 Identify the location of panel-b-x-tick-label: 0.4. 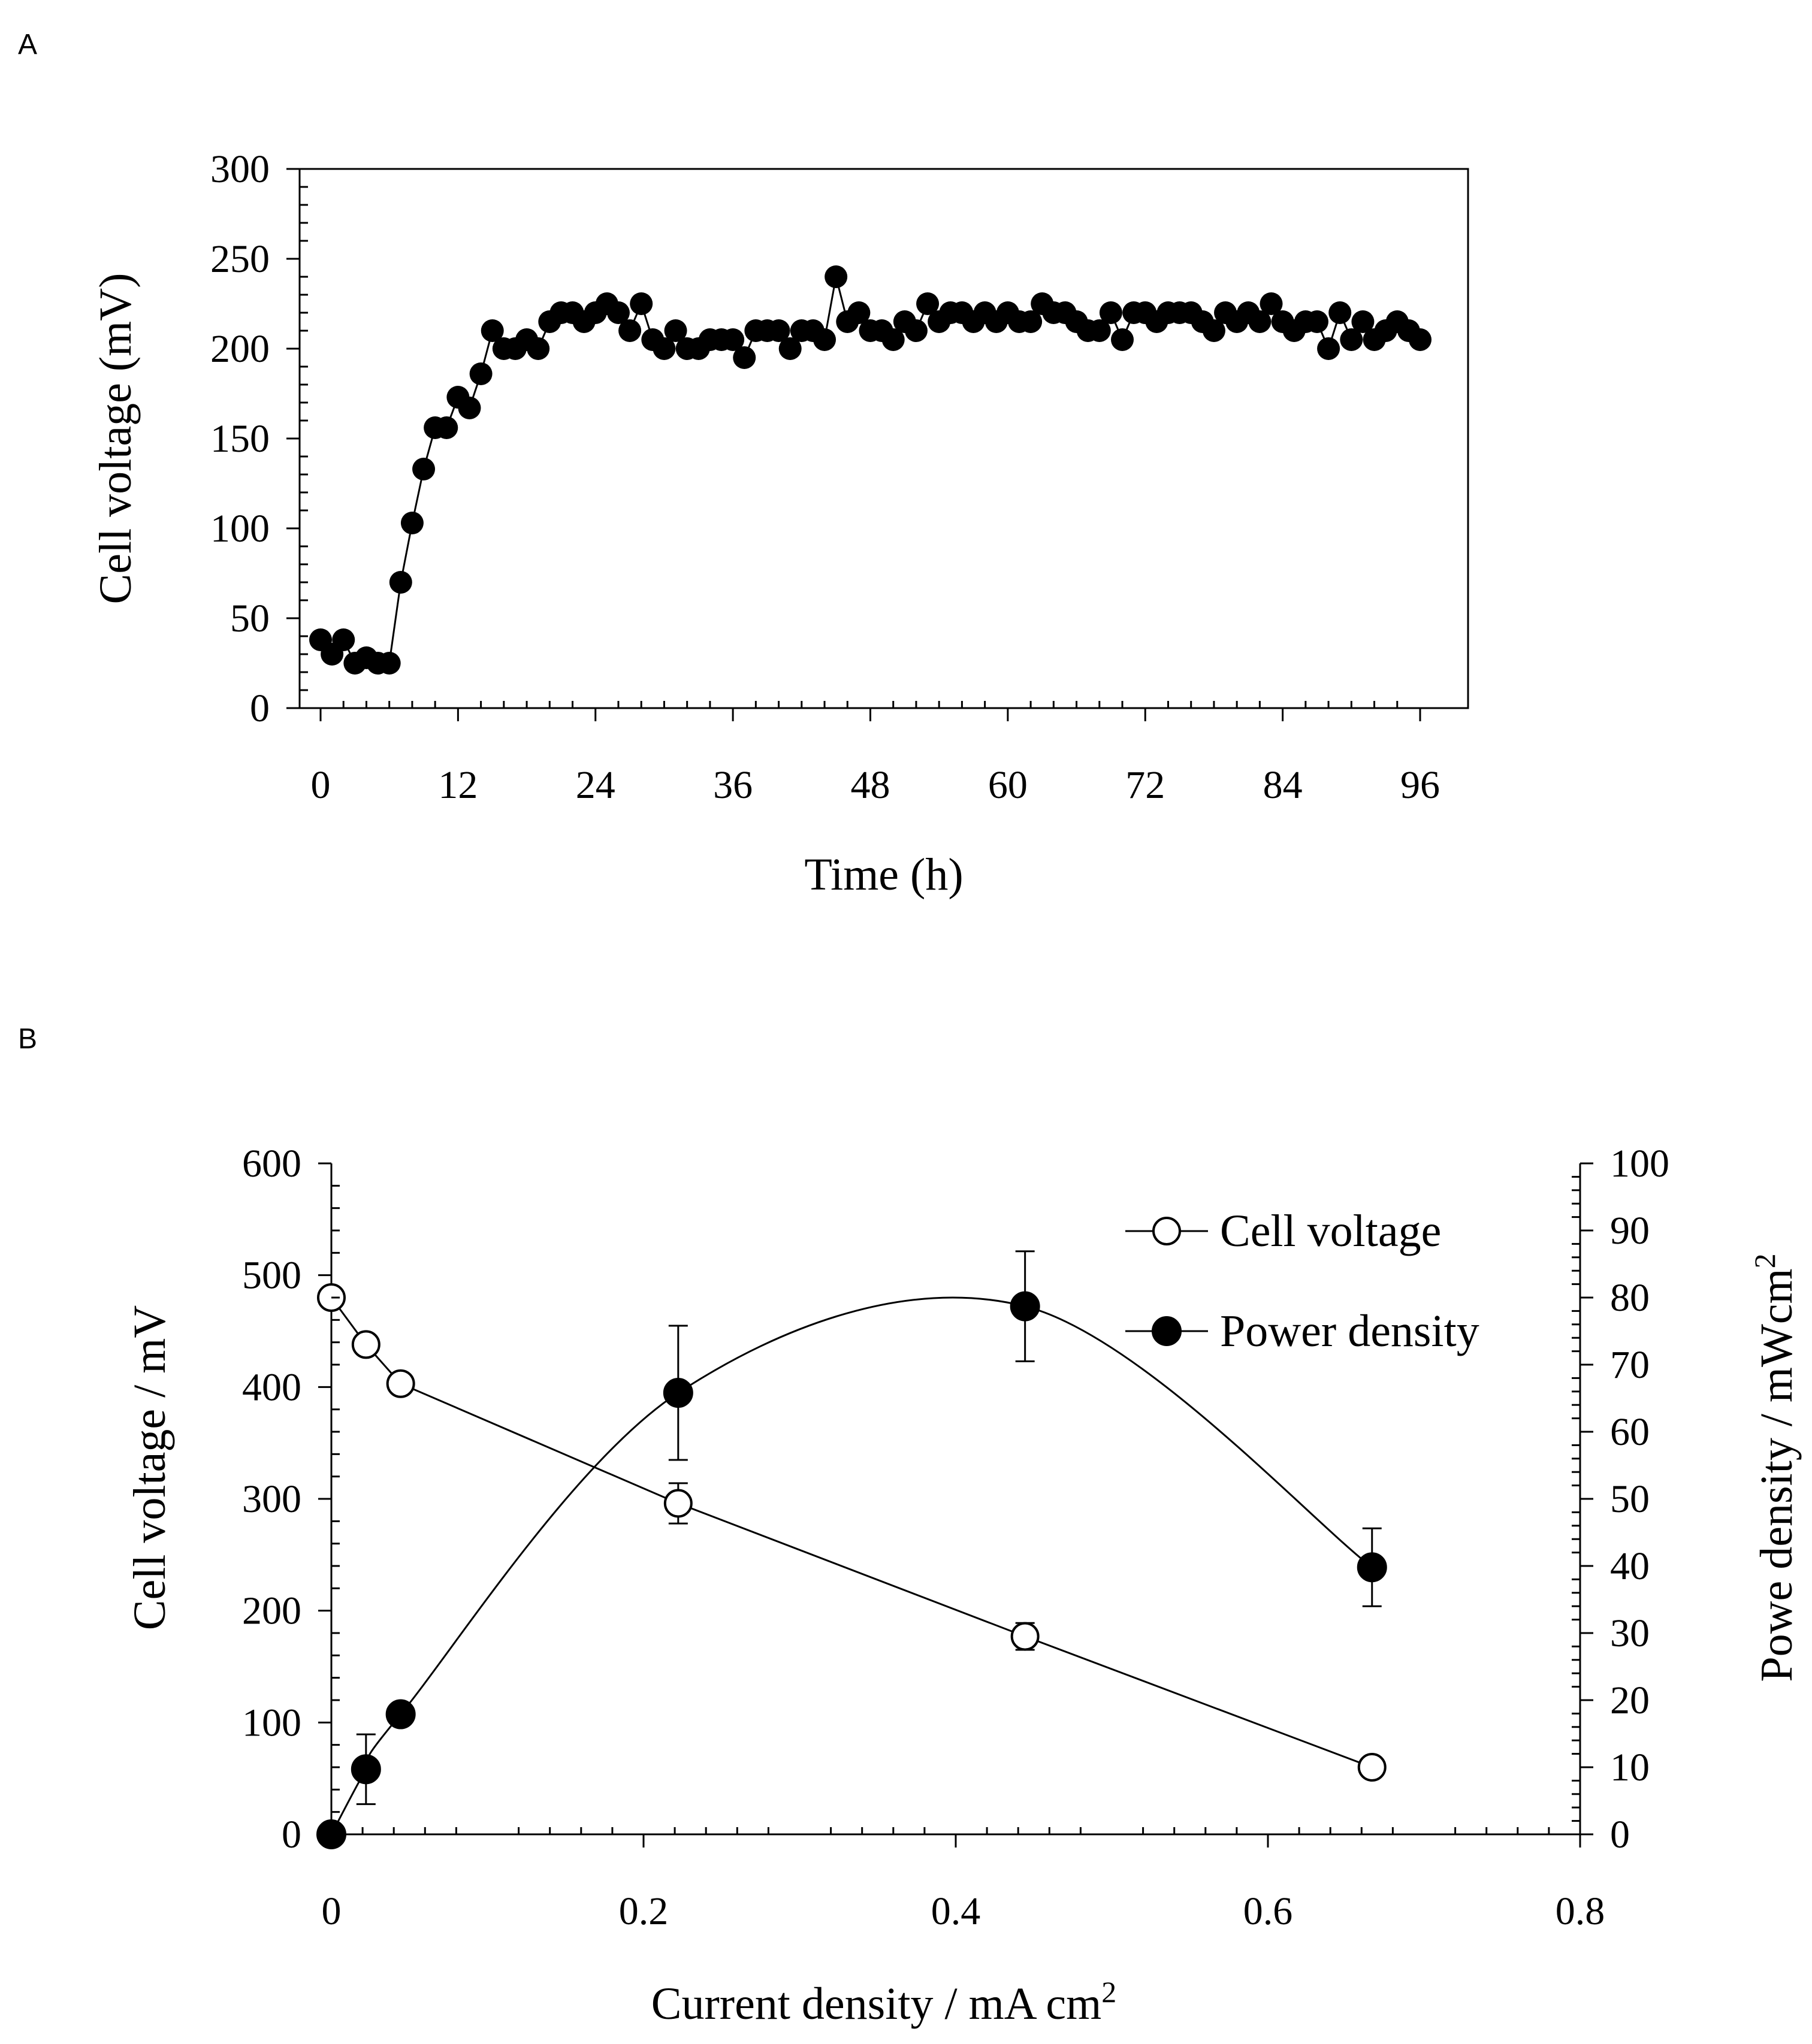
(956, 1911).